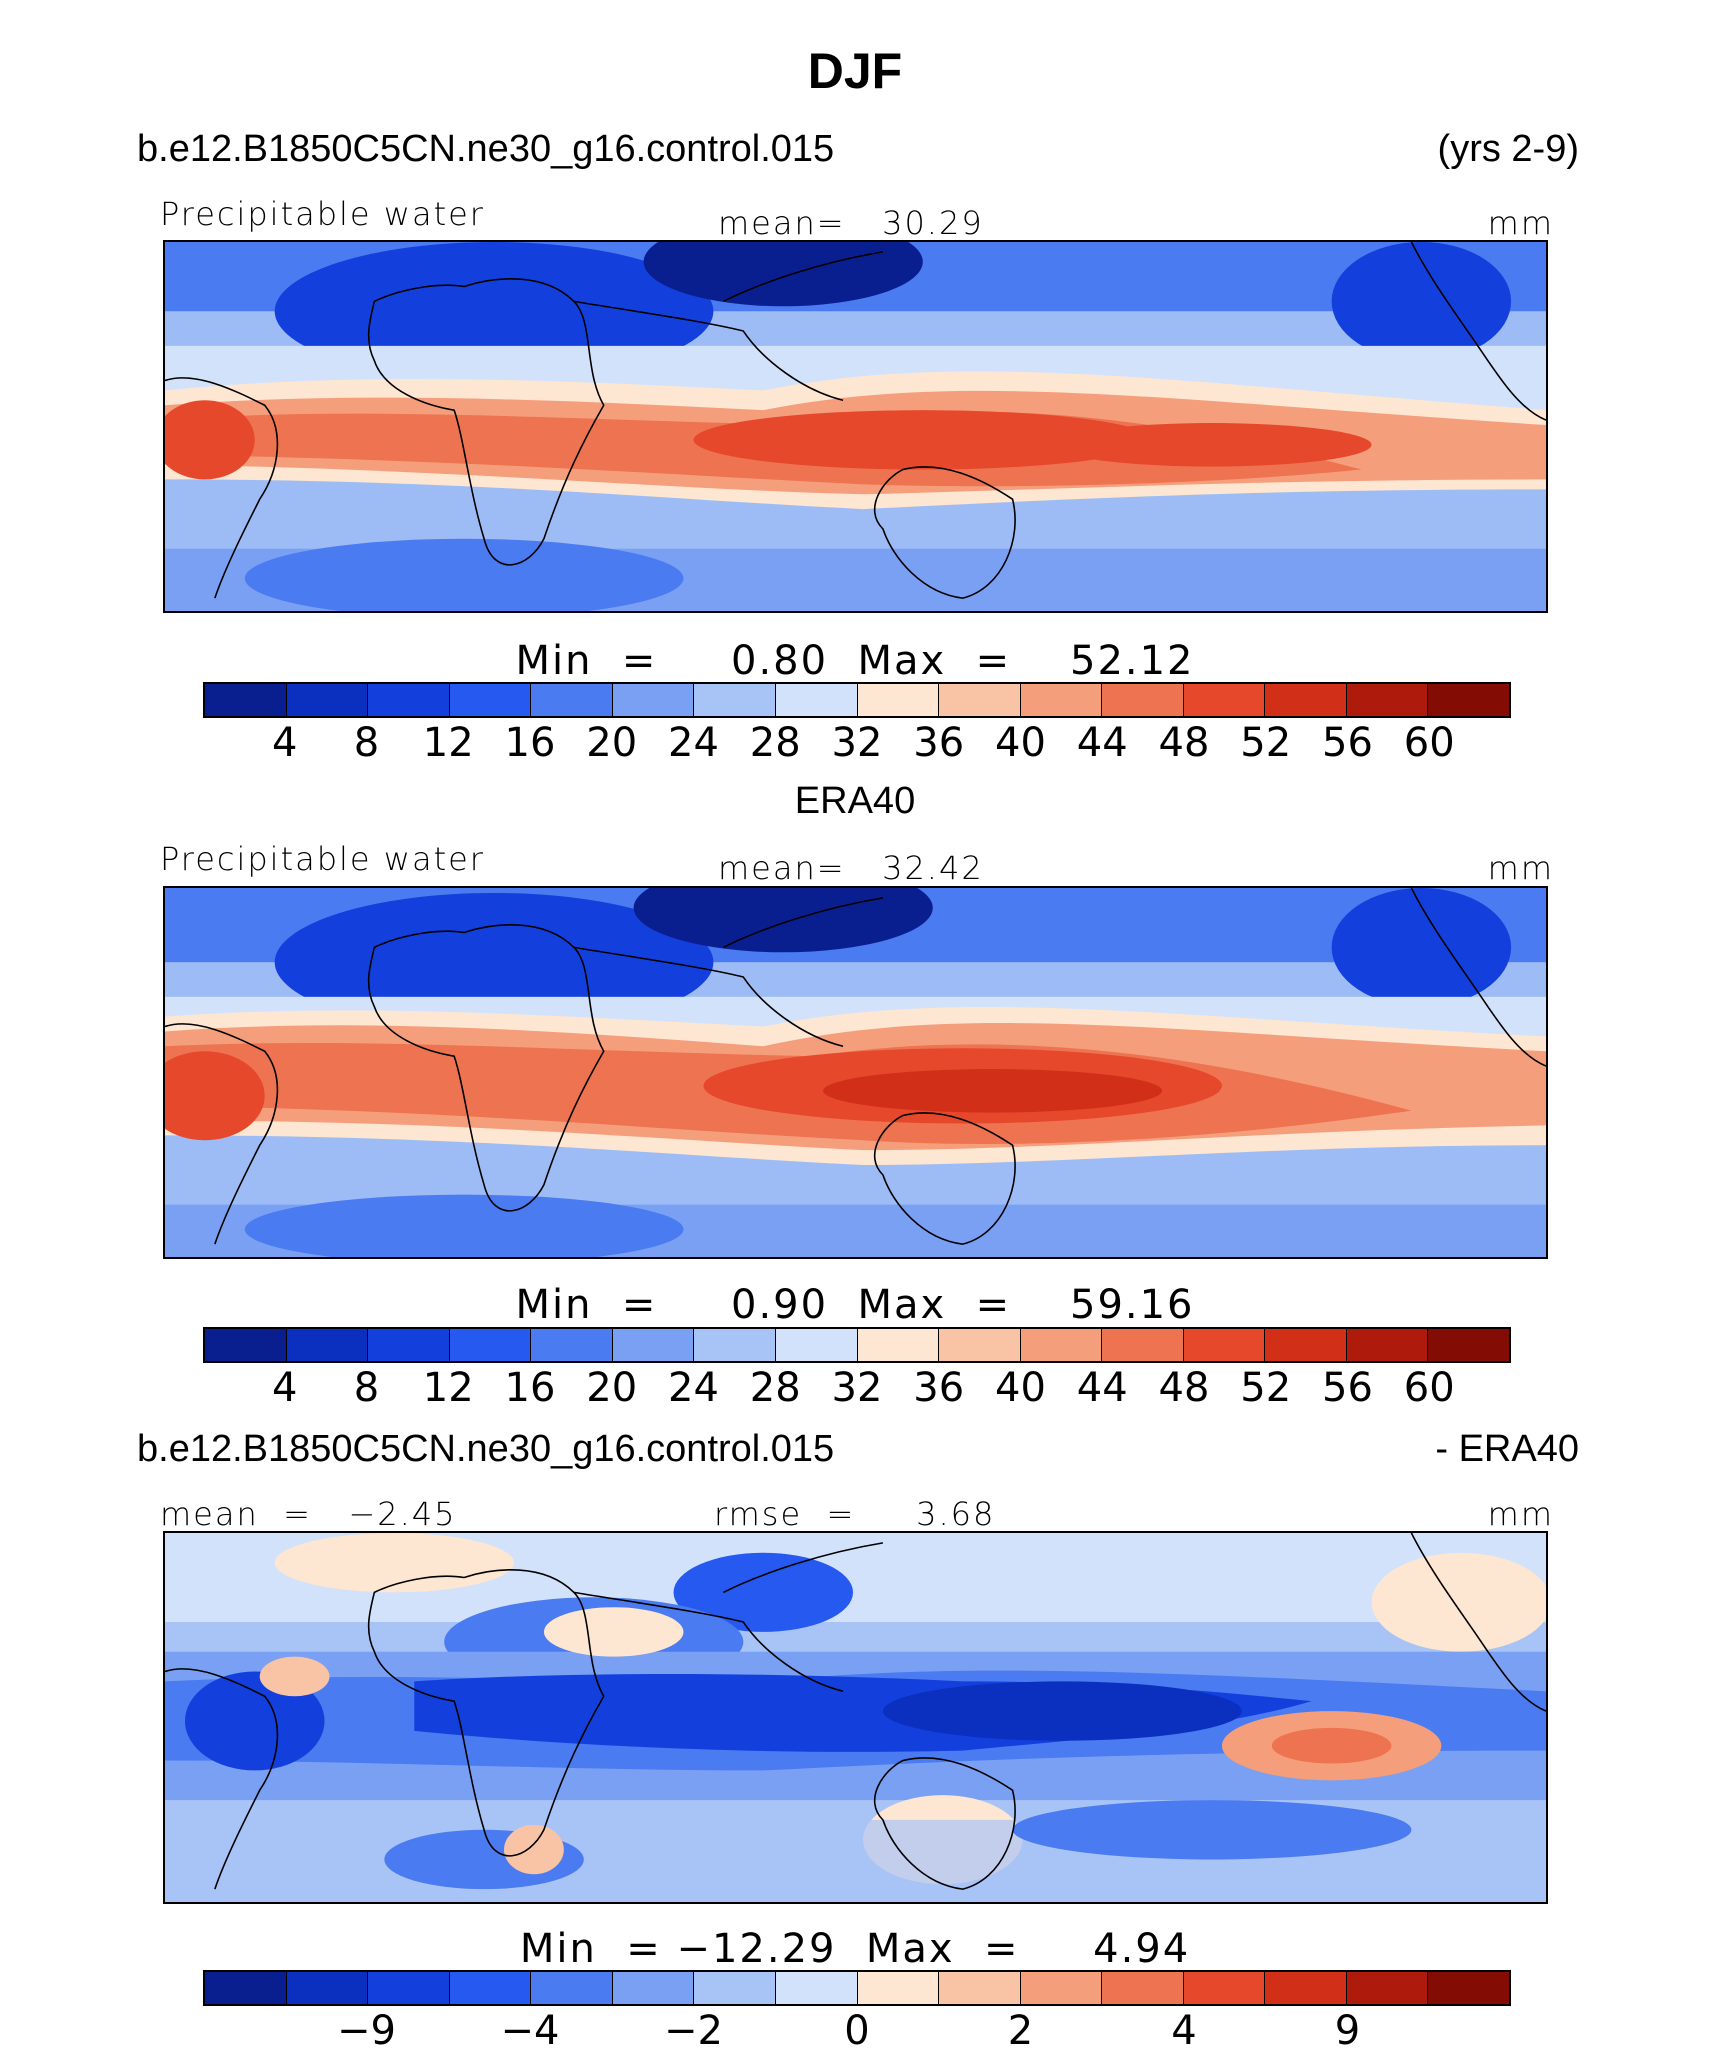 This screenshot has height=2064, width=1710. Describe the element at coordinates (855, 71) in the screenshot. I see `figure-title: DJF` at that location.